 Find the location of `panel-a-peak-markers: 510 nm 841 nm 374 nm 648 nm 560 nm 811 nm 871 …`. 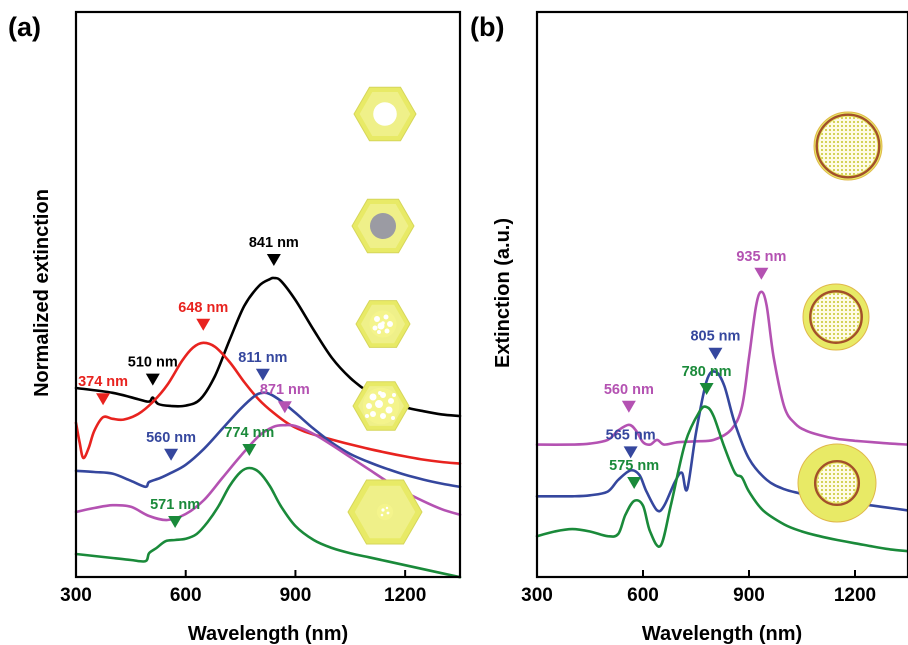

panel-a-peak-markers: 510 nm 841 nm 374 nm 648 nm 560 nm 811 nm 871 … is located at coordinates (194, 381).